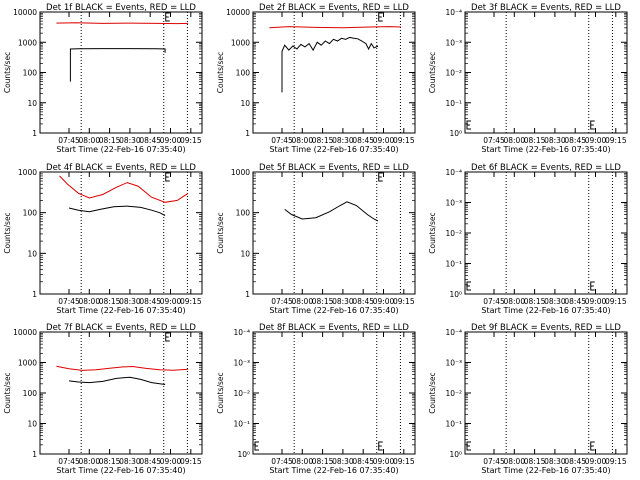 The height and width of the screenshot is (480, 640). What do you see at coordinates (453, 424) in the screenshot?
I see `y-tick-label: 10⁻¹` at bounding box center [453, 424].